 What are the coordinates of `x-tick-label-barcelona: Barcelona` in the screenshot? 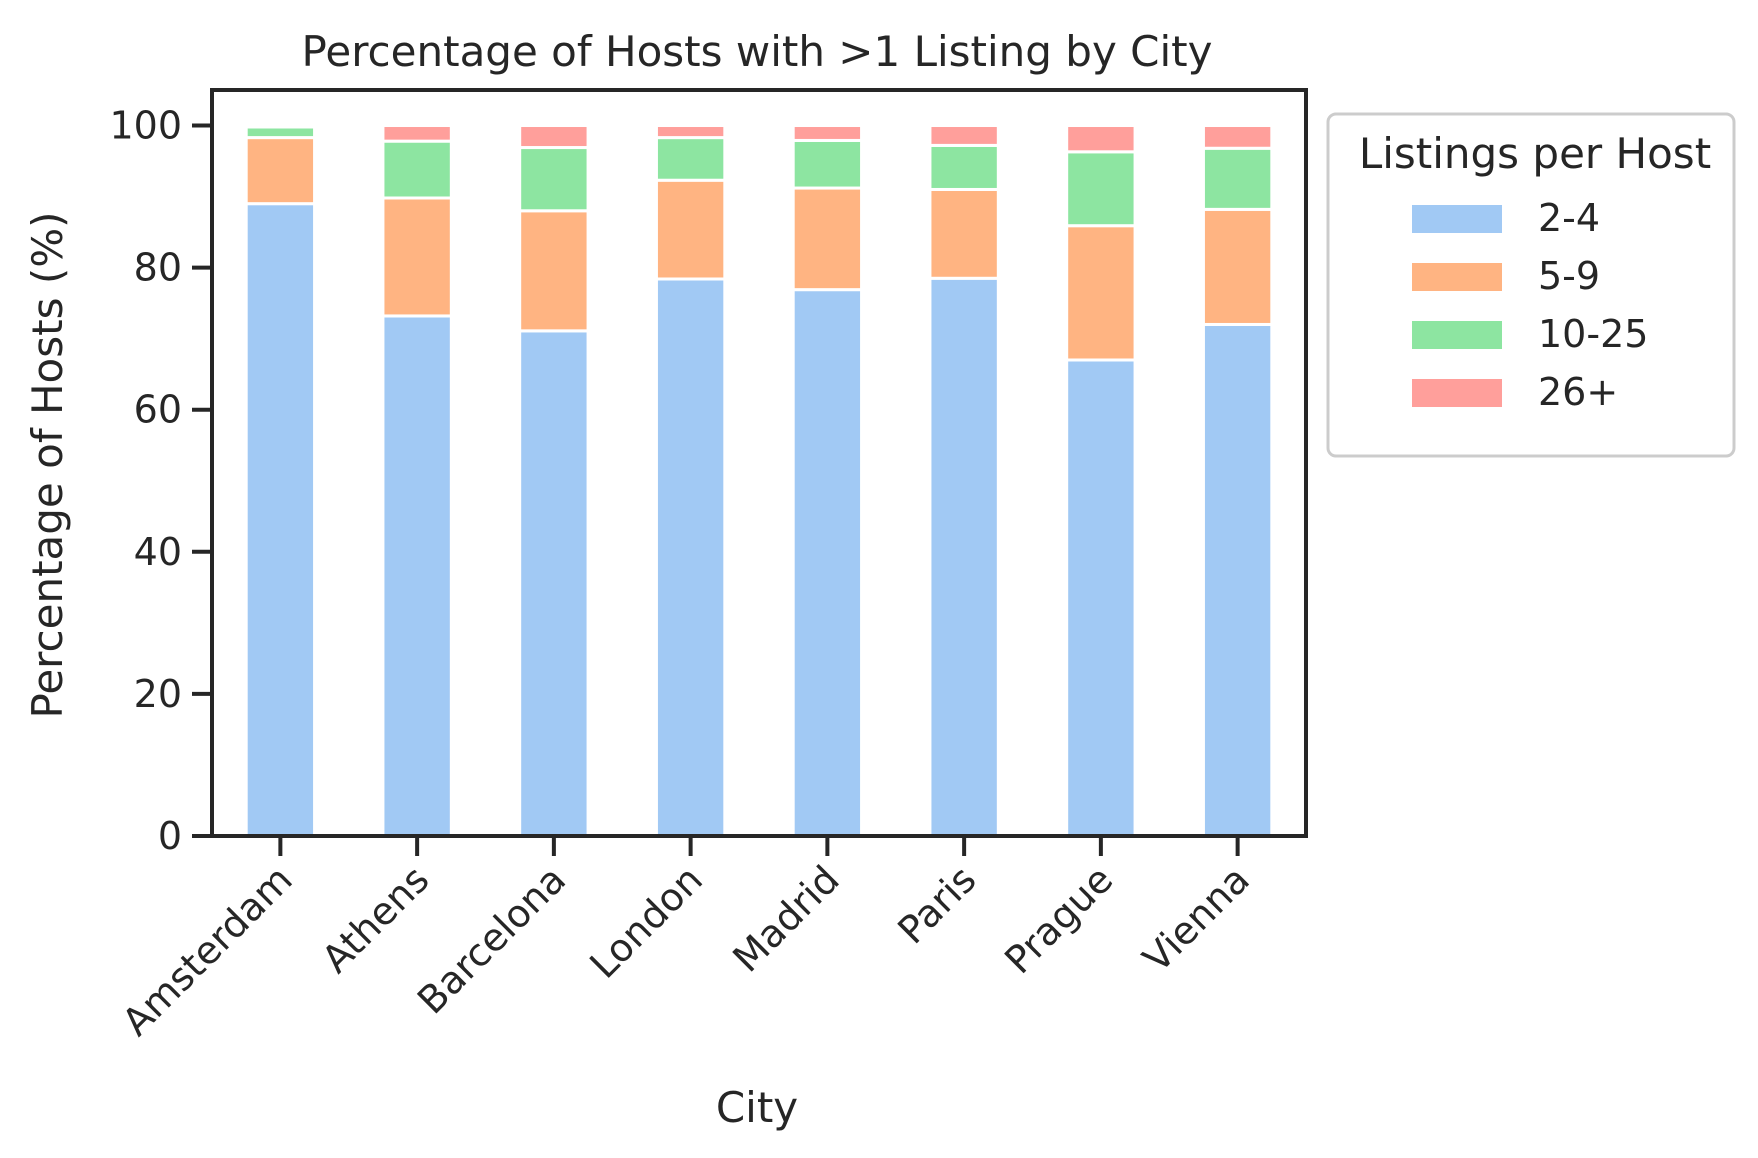 It's located at (491, 939).